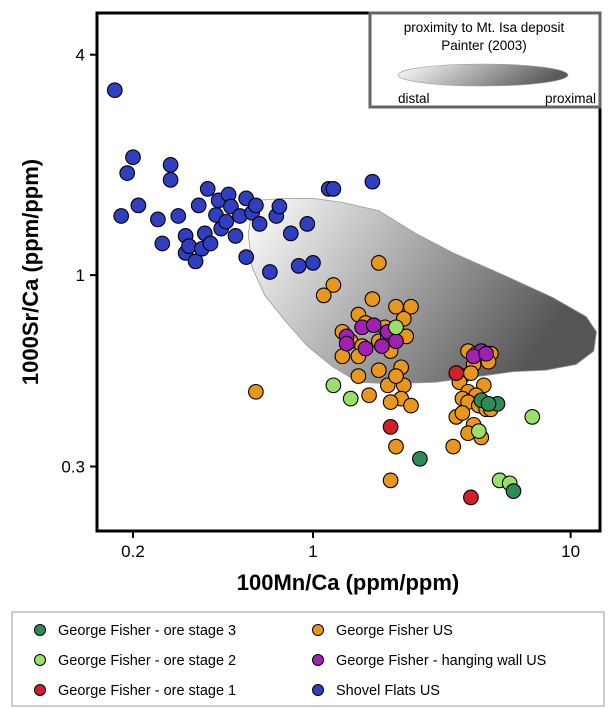 This screenshot has height=709, width=614. What do you see at coordinates (73, 467) in the screenshot?
I see `y-tick-label: 0.3` at bounding box center [73, 467].